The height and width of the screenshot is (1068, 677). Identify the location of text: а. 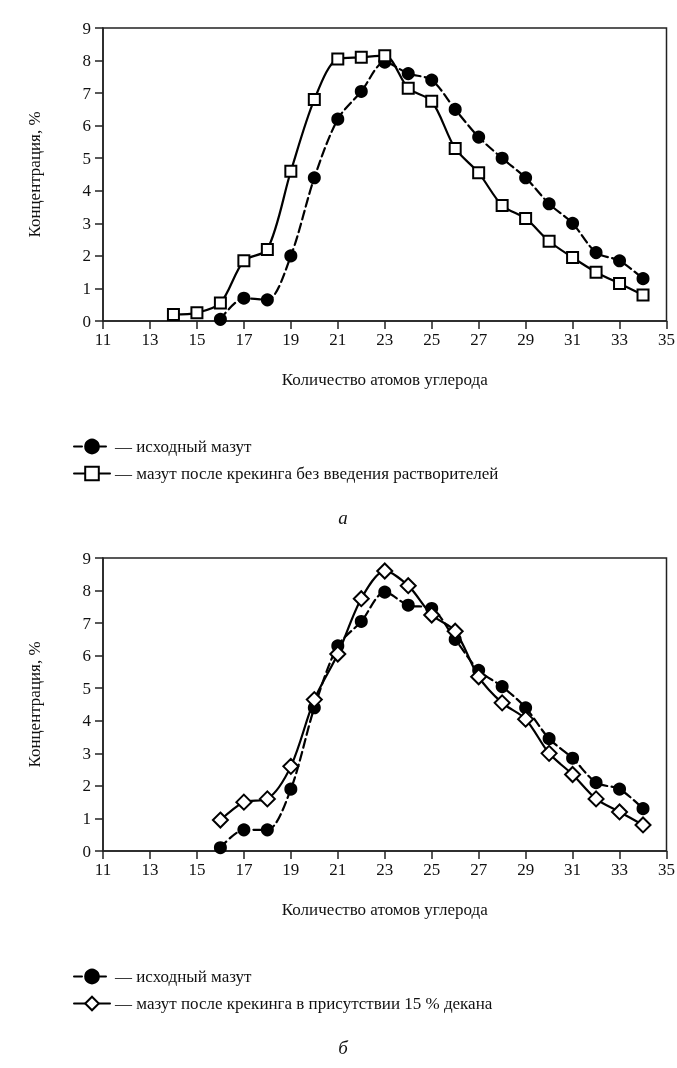
(343, 517).